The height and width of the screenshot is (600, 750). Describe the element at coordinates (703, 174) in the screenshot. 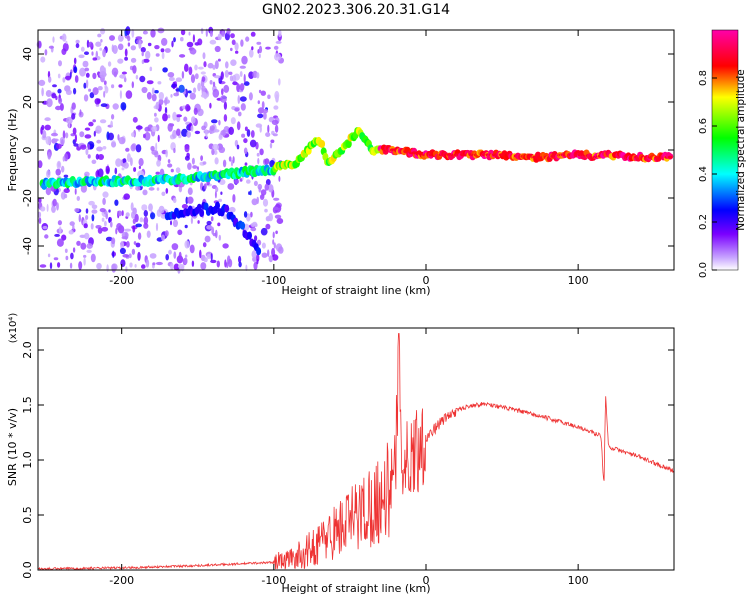

I see `colorbar-tick-label: 0.4` at that location.